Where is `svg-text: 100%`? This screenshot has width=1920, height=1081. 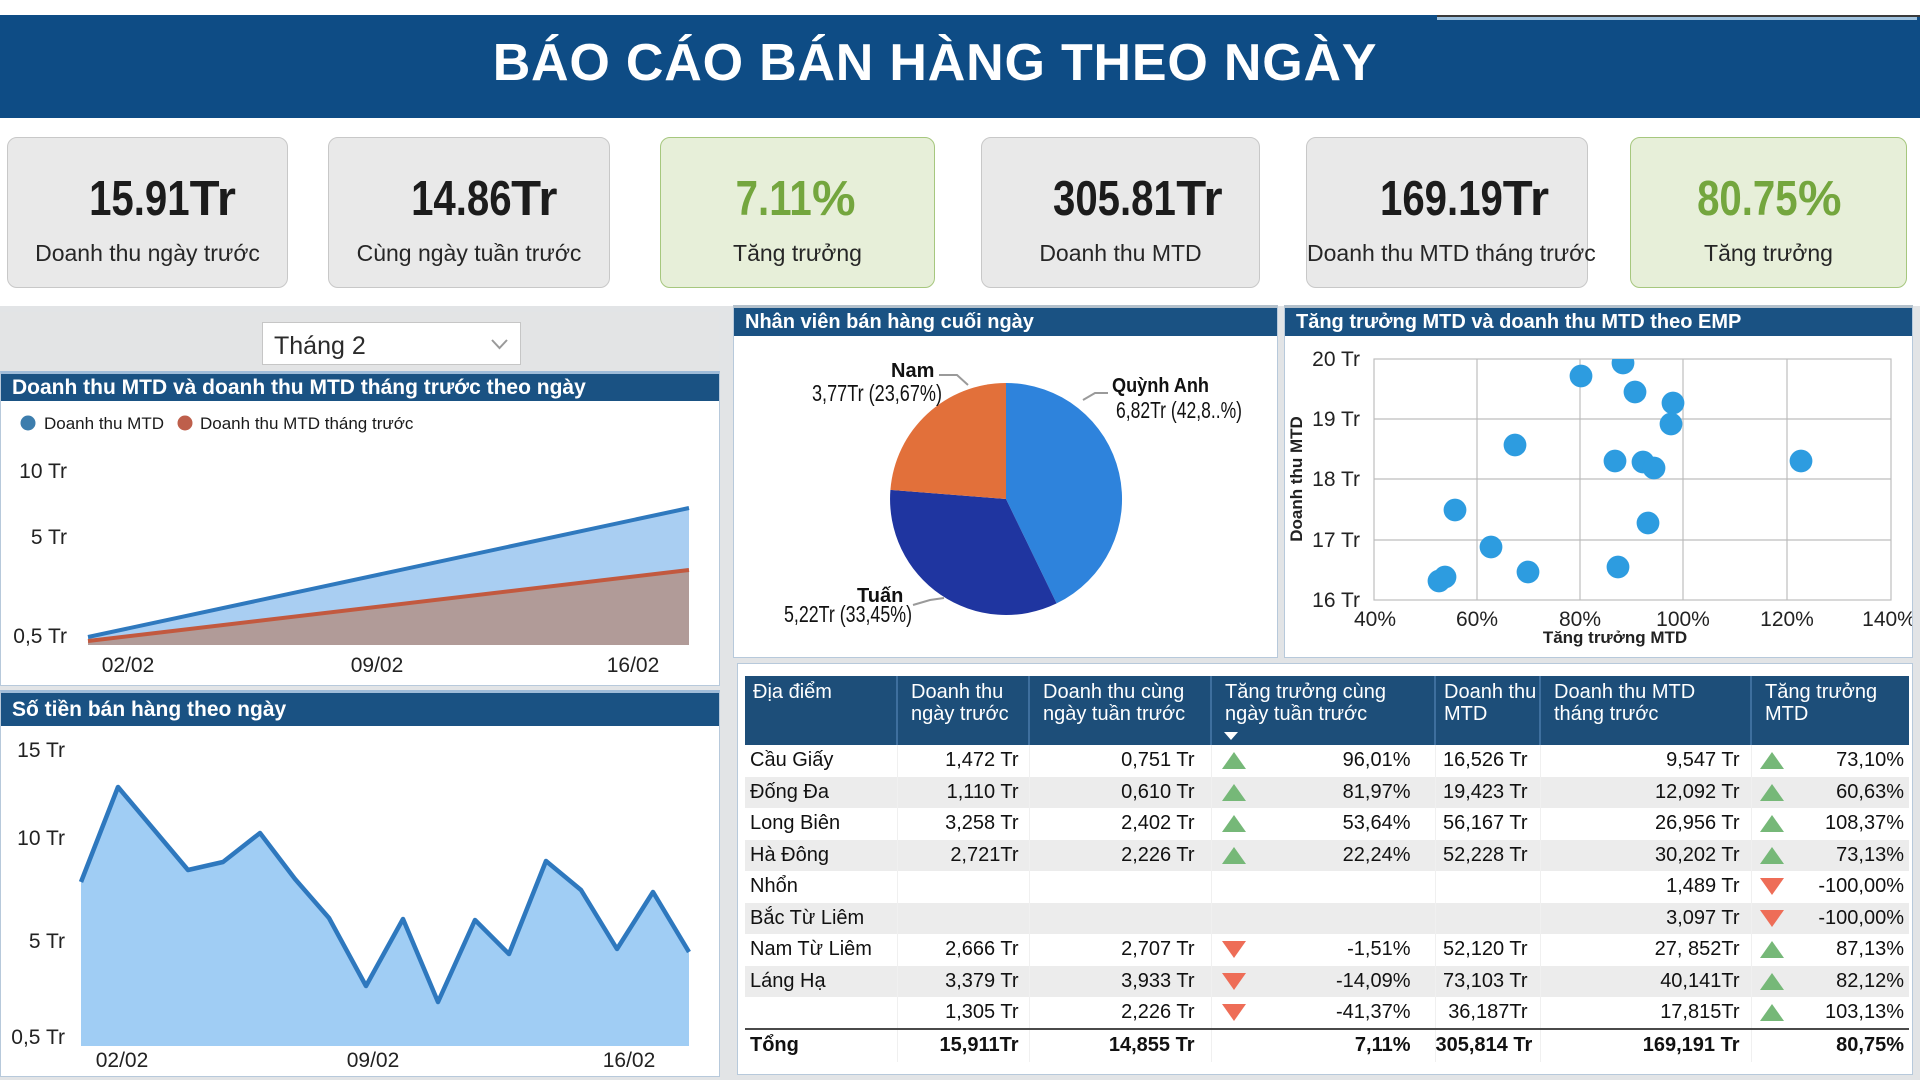
svg-text: 100% is located at coordinates (1683, 619).